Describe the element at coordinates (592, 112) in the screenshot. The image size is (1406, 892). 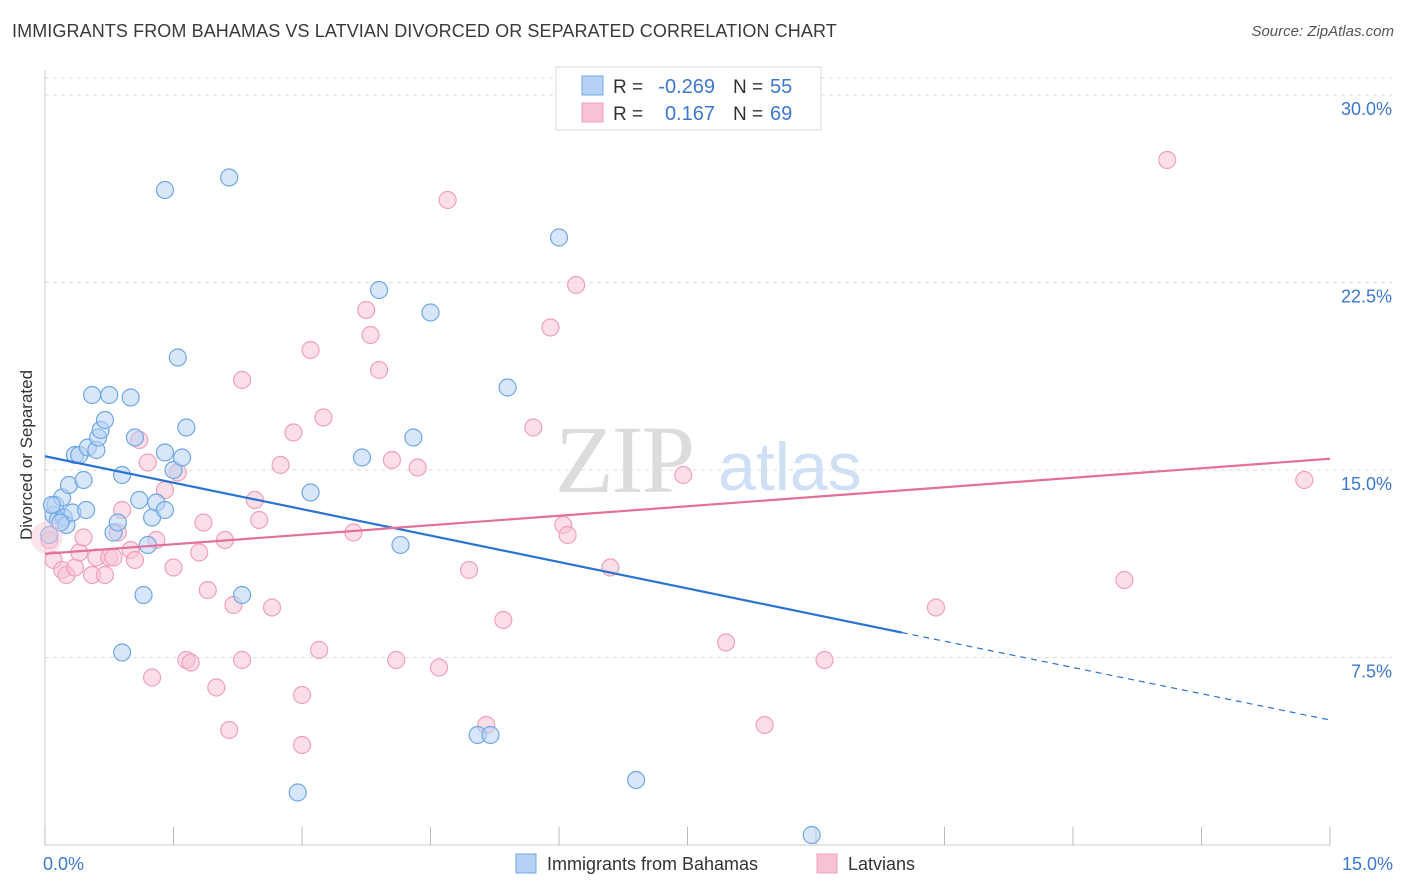
I see `latvians-swatch` at that location.